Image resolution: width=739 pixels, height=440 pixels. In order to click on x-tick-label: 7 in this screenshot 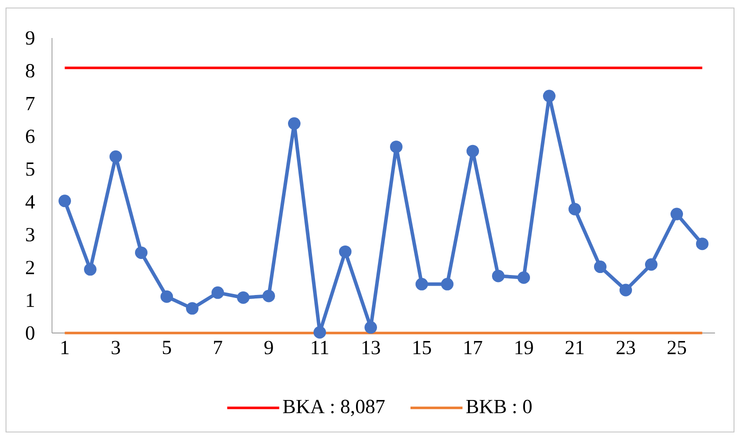, I will do `click(218, 347)`.